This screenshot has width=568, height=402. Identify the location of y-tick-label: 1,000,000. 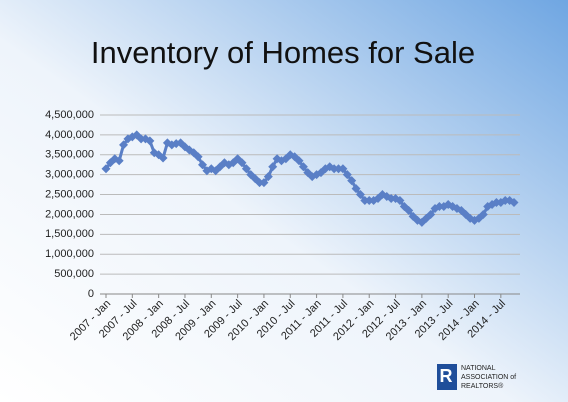
(69, 254).